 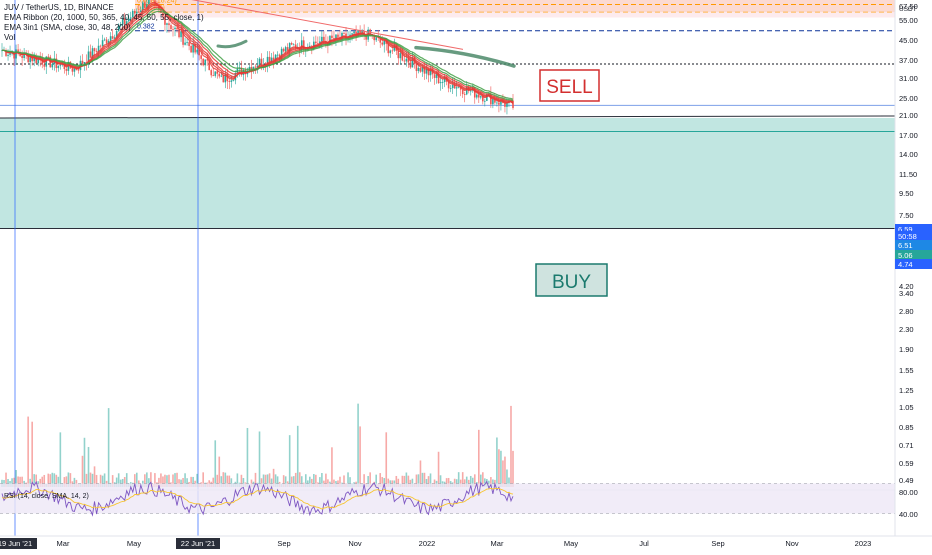 I want to click on price-tick: 2.30, so click(x=906, y=329).